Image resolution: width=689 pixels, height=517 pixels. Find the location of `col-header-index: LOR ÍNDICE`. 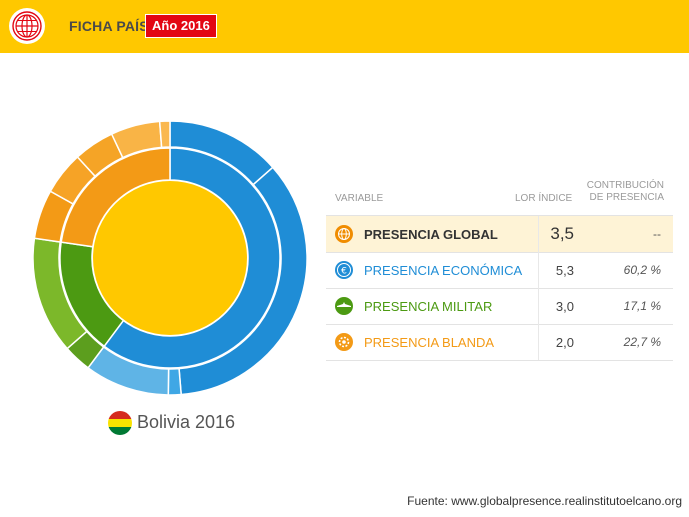

col-header-index: LOR ÍNDICE is located at coordinates (544, 198).